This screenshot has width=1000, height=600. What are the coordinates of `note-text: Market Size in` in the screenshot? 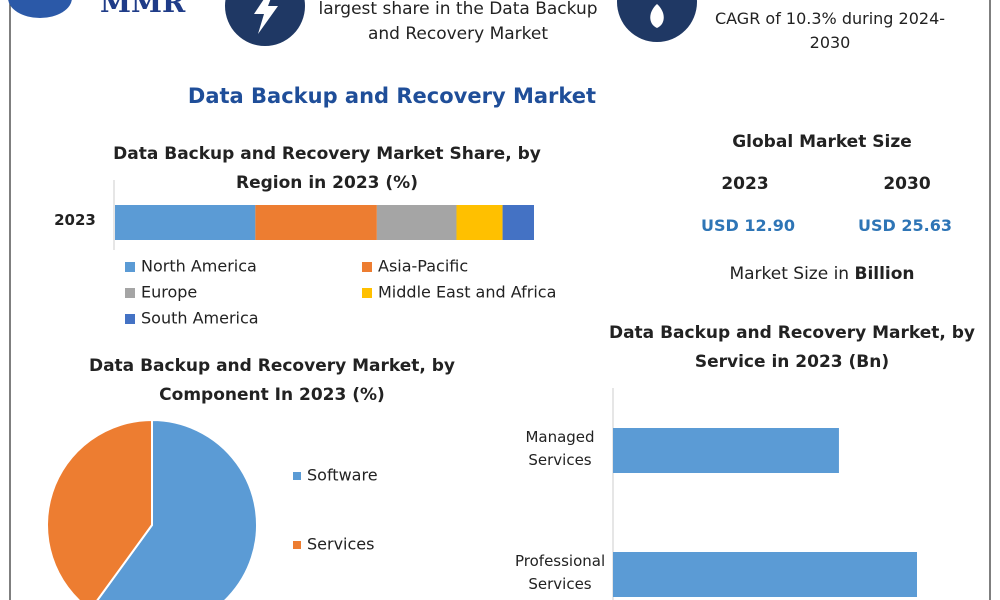 It's located at (789, 274).